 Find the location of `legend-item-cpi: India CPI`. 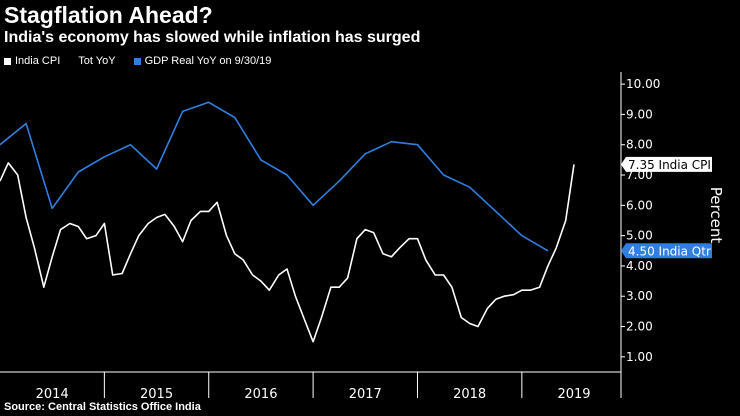

legend-item-cpi: India CPI is located at coordinates (32, 61).